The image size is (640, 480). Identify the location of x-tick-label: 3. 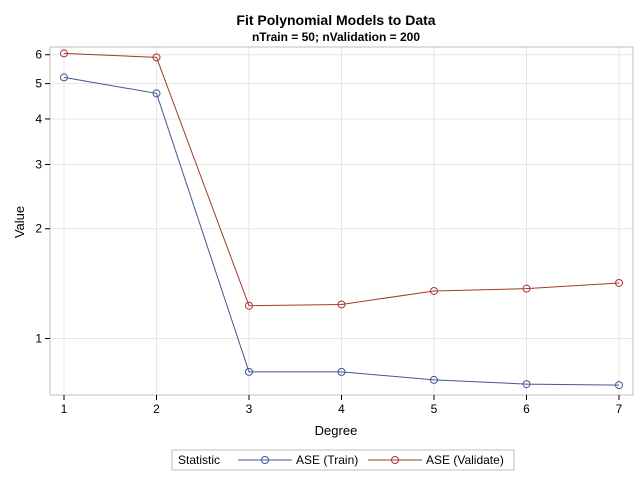
(249, 409).